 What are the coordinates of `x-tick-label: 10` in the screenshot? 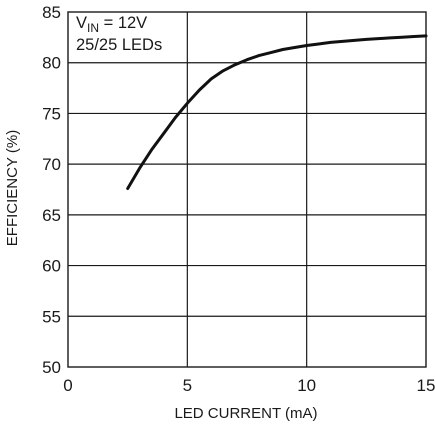 It's located at (306, 385).